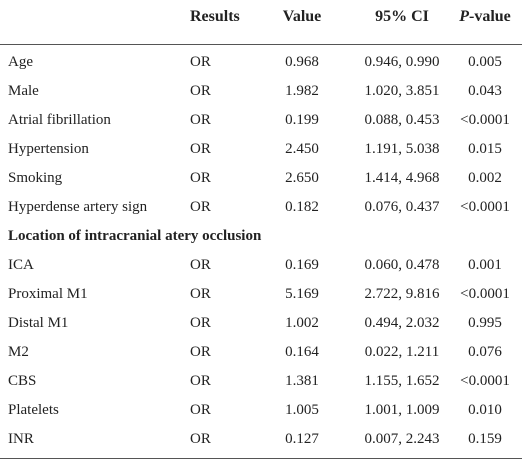  Describe the element at coordinates (402, 16) in the screenshot. I see `column-header: 95% CI` at that location.